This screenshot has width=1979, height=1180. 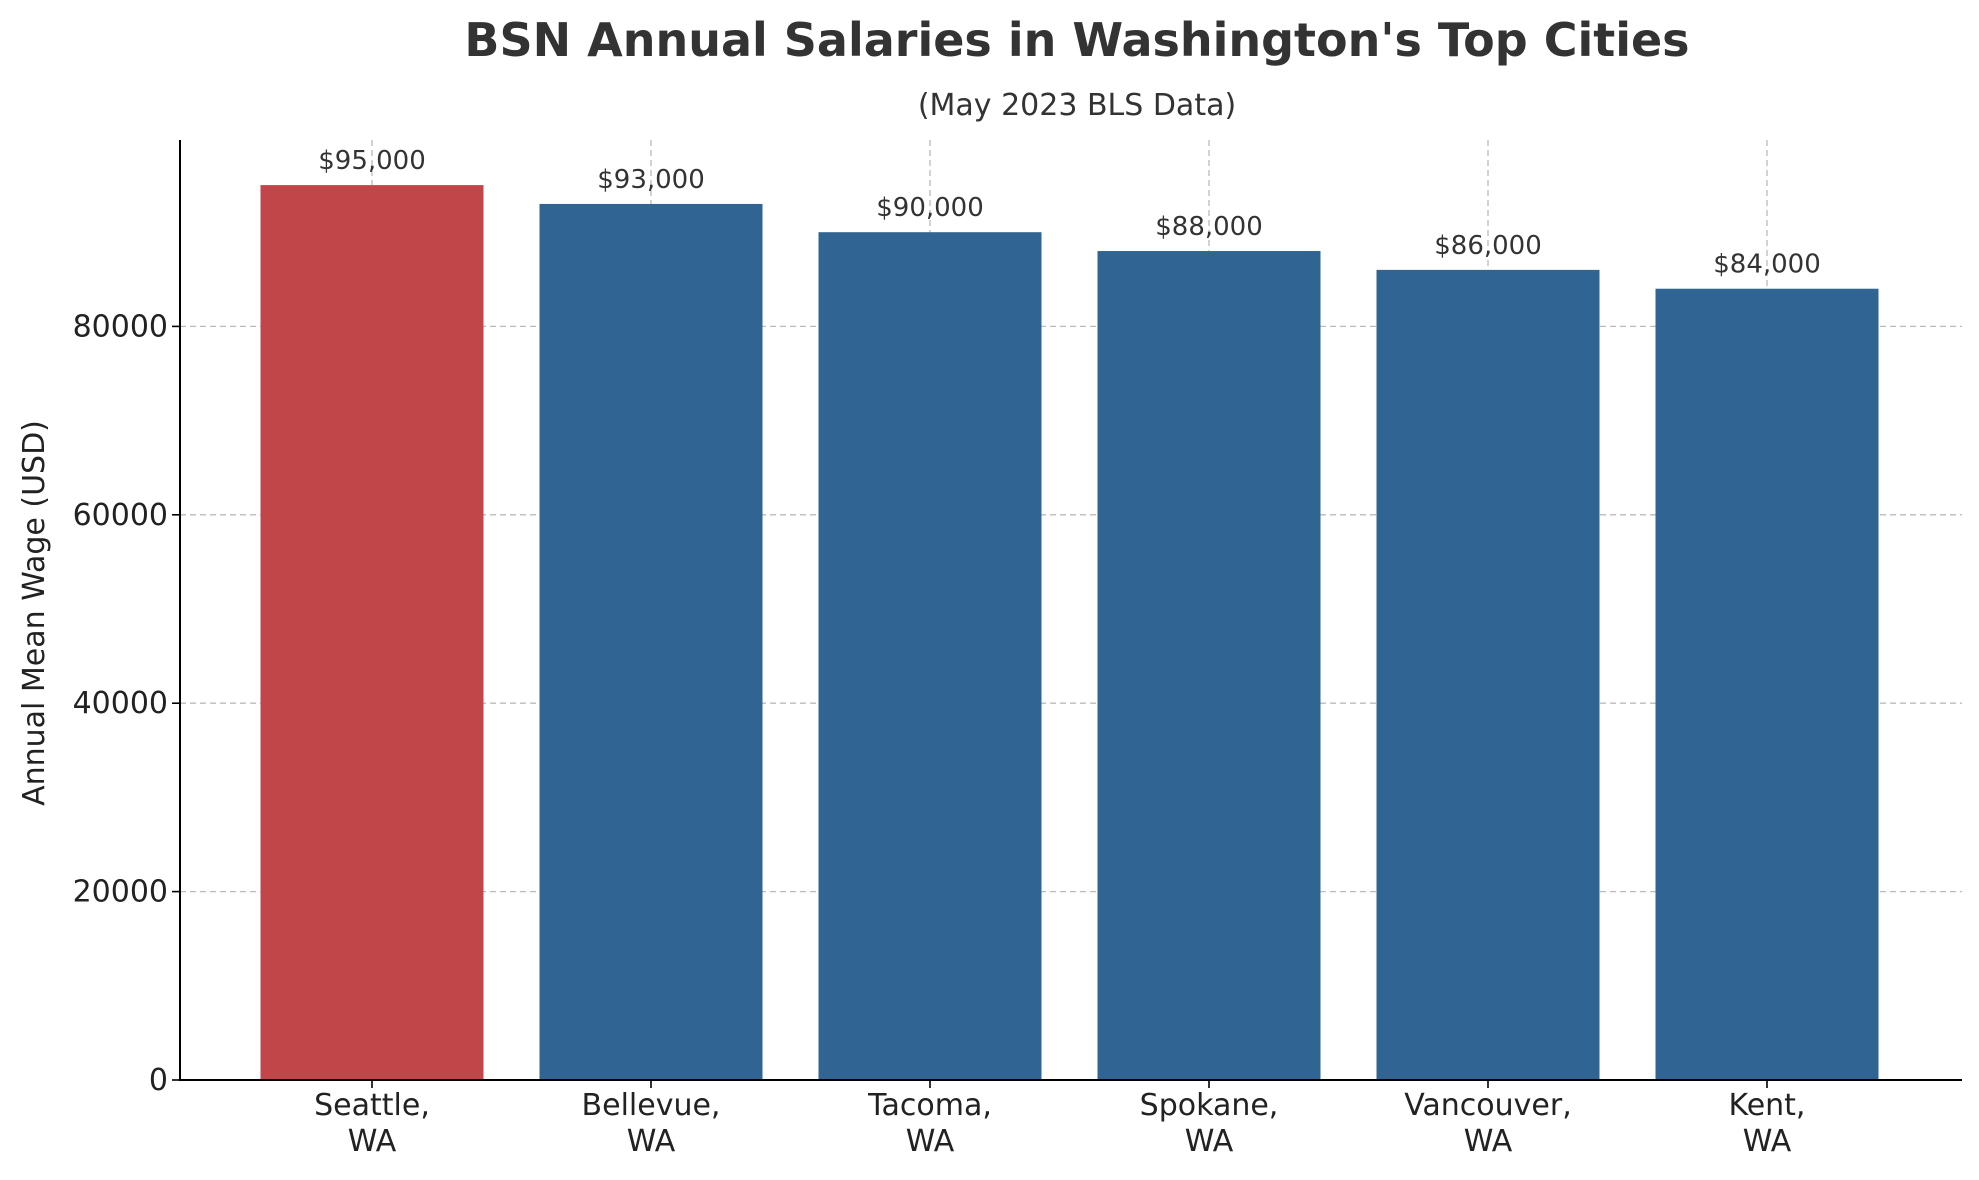 What do you see at coordinates (930, 208) in the screenshot?
I see `bar-value-label: $90,000` at bounding box center [930, 208].